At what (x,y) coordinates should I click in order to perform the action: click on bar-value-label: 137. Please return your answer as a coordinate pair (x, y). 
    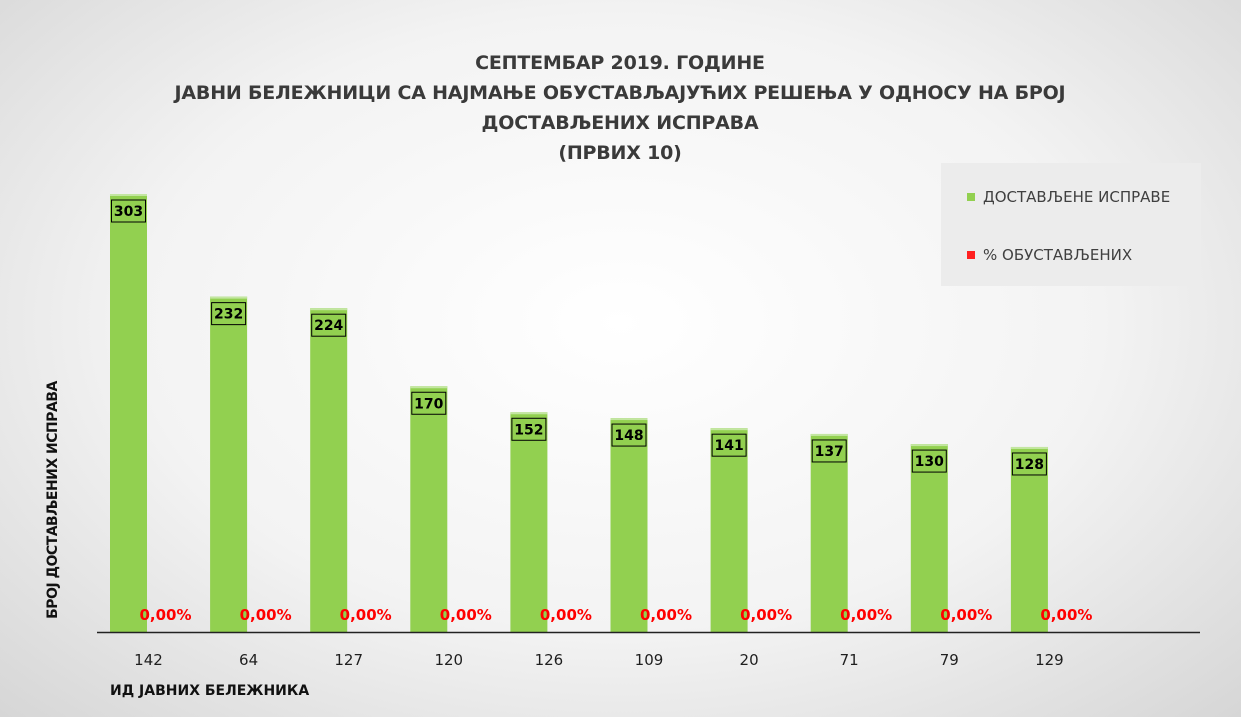
    Looking at the image, I should click on (829, 452).